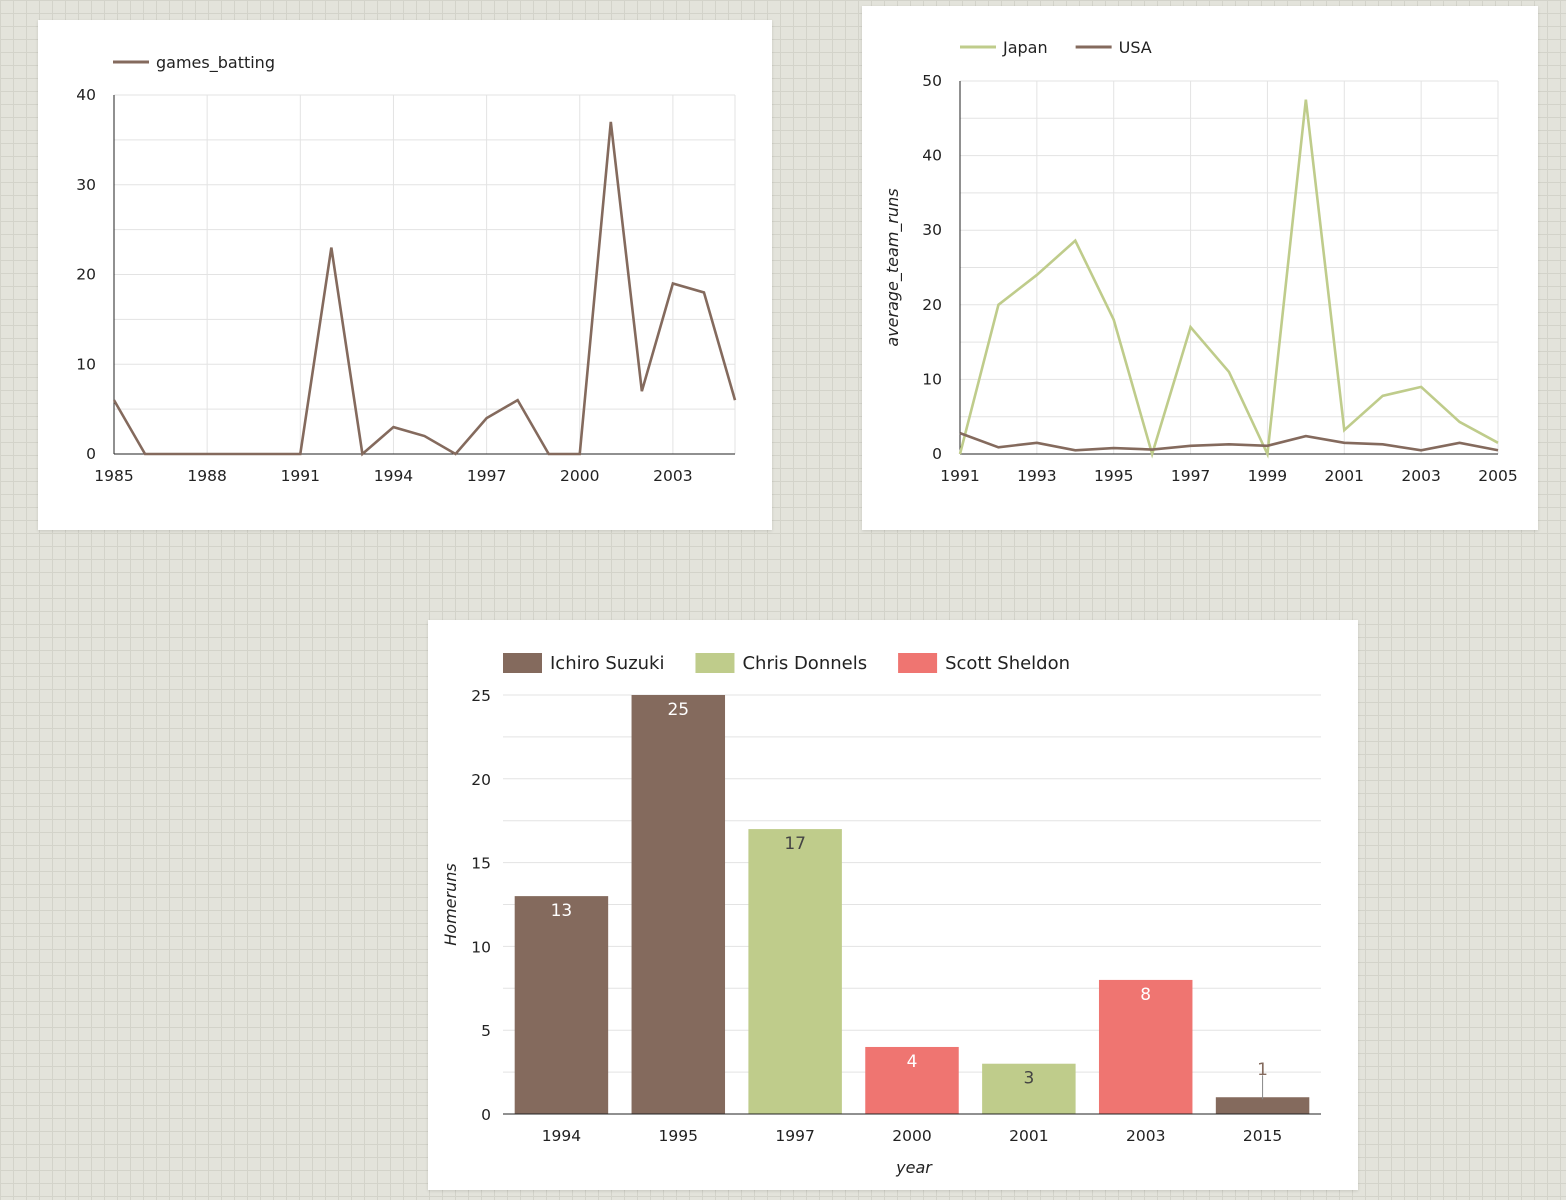 This screenshot has height=1200, width=1566. I want to click on legend-item: Japan, so click(1004, 47).